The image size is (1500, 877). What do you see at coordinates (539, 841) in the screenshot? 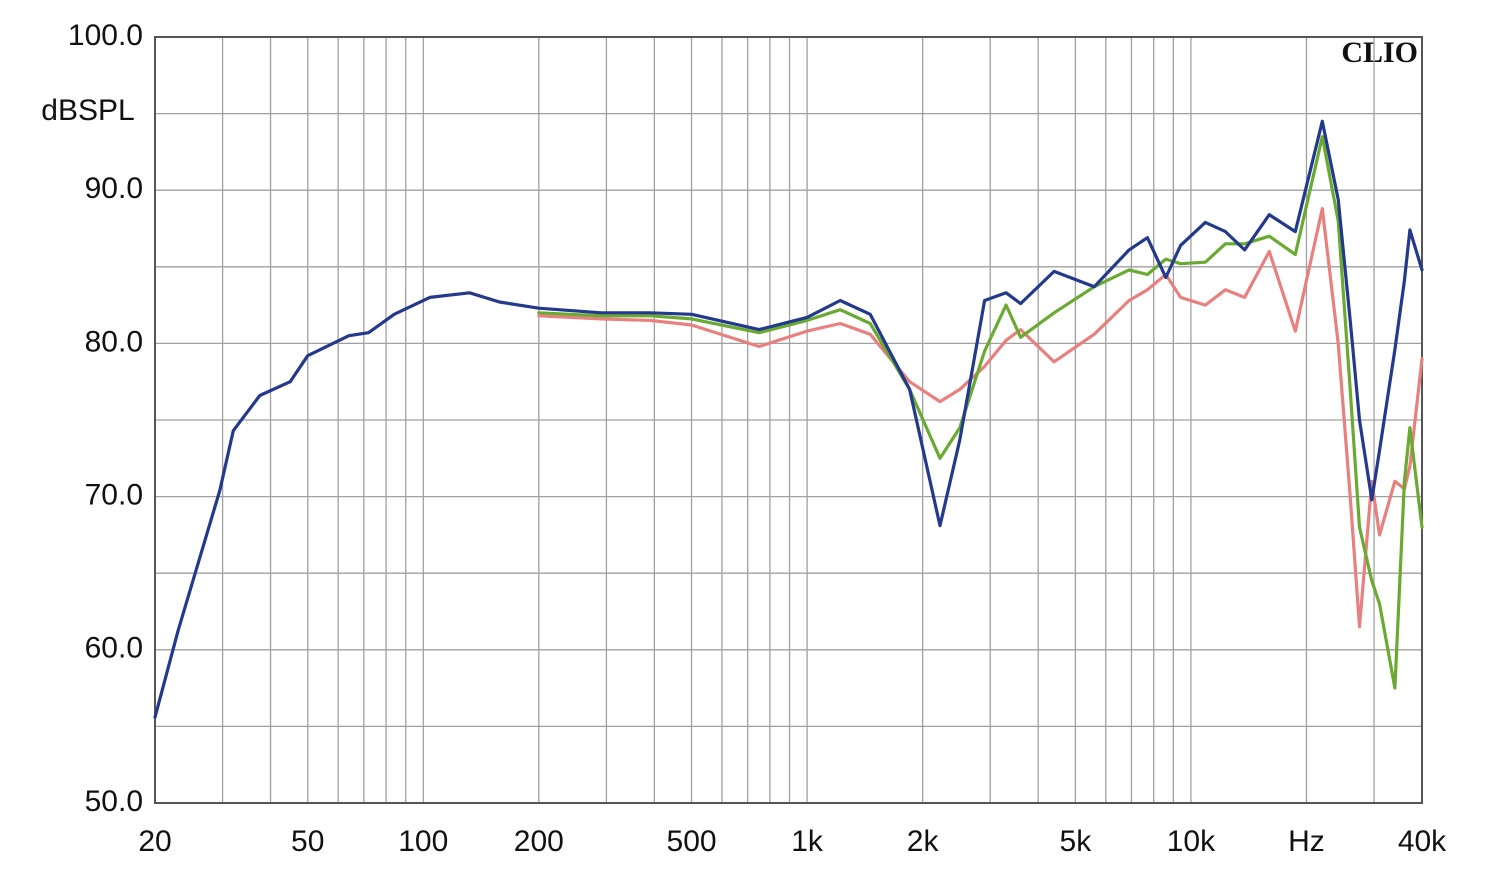
I see `x-tick-label: 200` at bounding box center [539, 841].